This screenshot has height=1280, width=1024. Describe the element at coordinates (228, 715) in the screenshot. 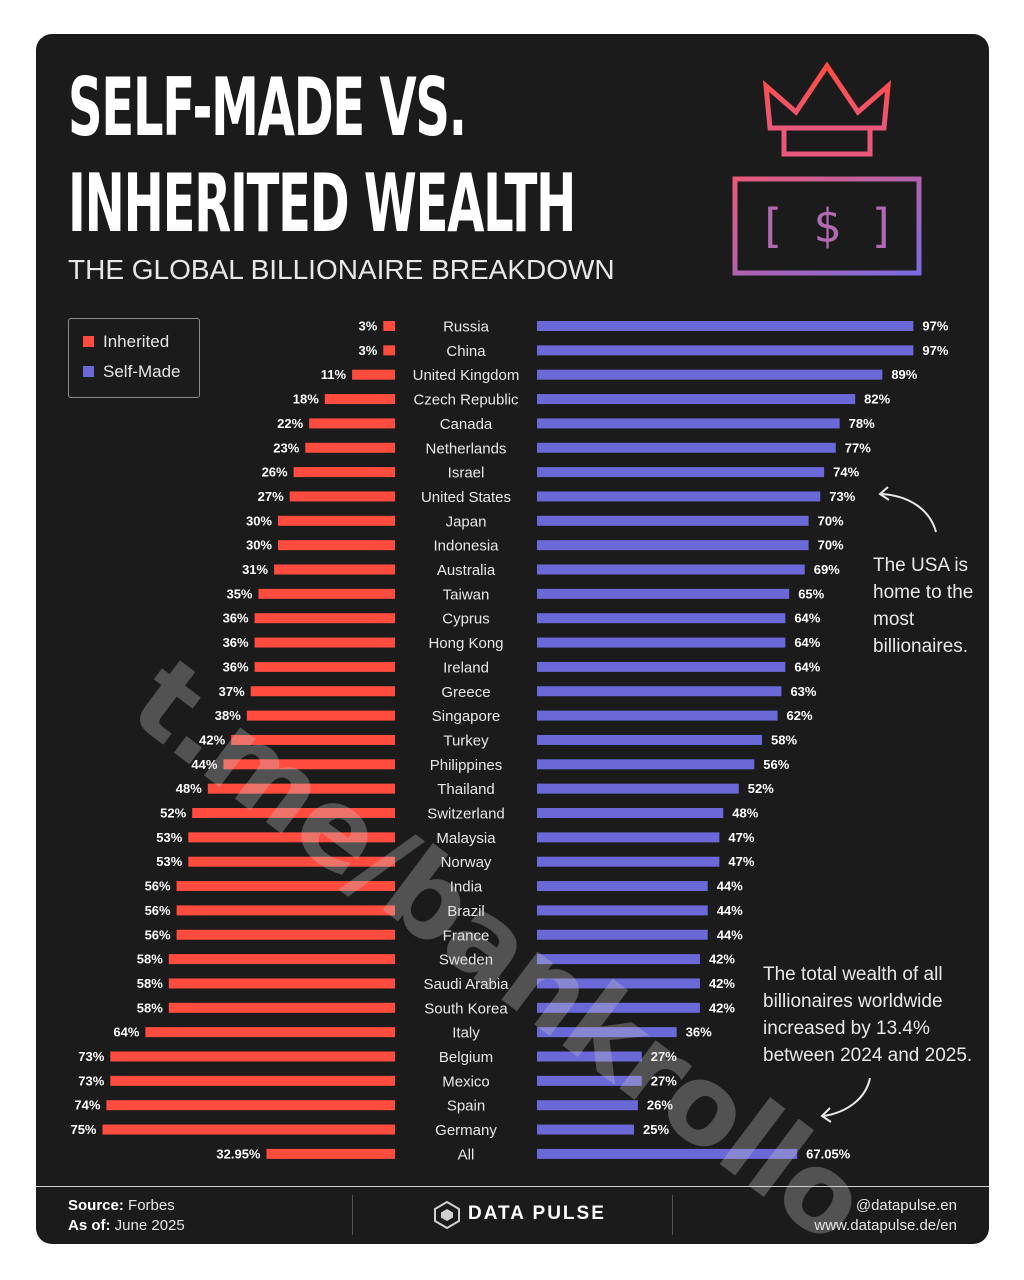

I see `data-label-inherited: 38%` at that location.